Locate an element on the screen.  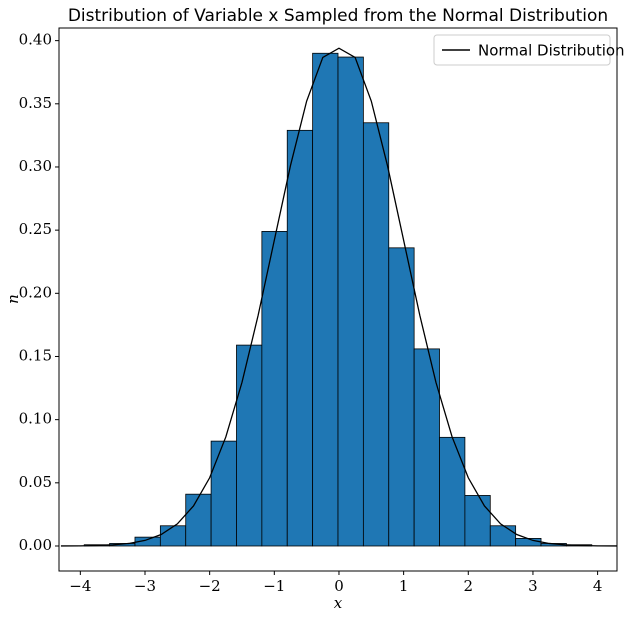
y-axis-label: n is located at coordinates (13, 299).